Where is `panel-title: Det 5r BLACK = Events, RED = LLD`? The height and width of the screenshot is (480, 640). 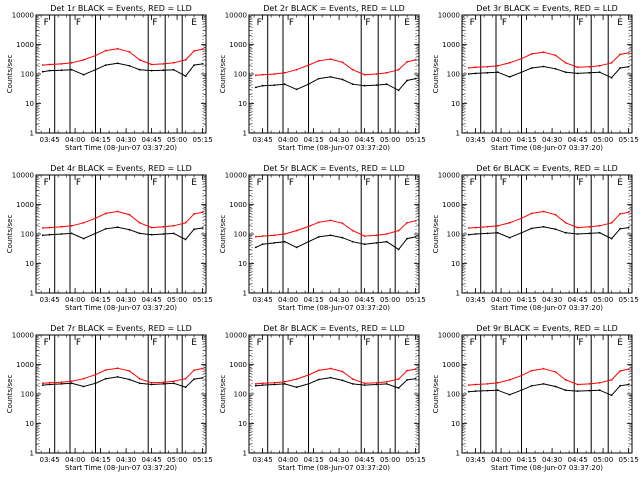 panel-title: Det 5r BLACK = Events, RED = LLD is located at coordinates (334, 168).